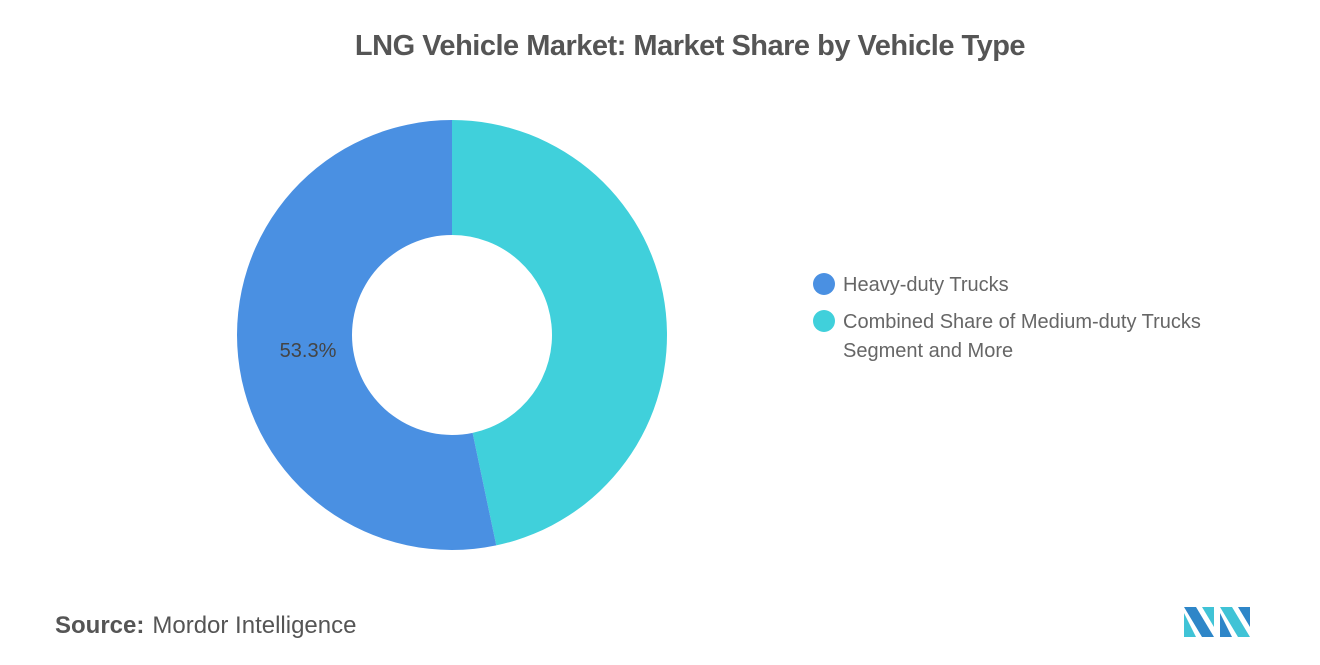 This screenshot has width=1320, height=665. Describe the element at coordinates (1217, 622) in the screenshot. I see `mordor-logo` at that location.